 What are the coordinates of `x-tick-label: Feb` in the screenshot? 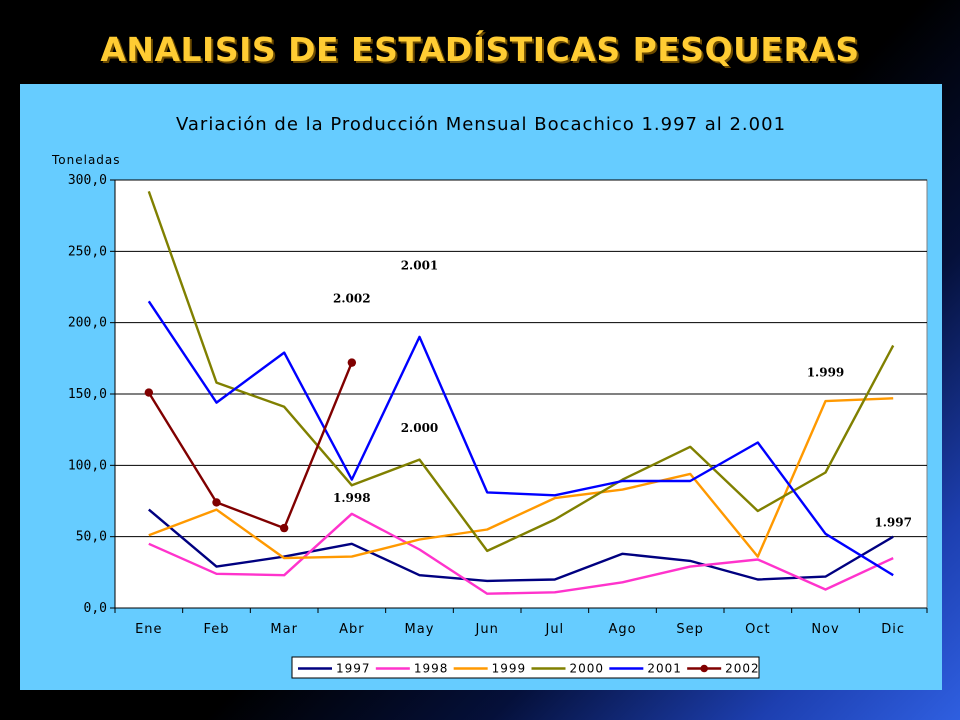 It's located at (216, 629).